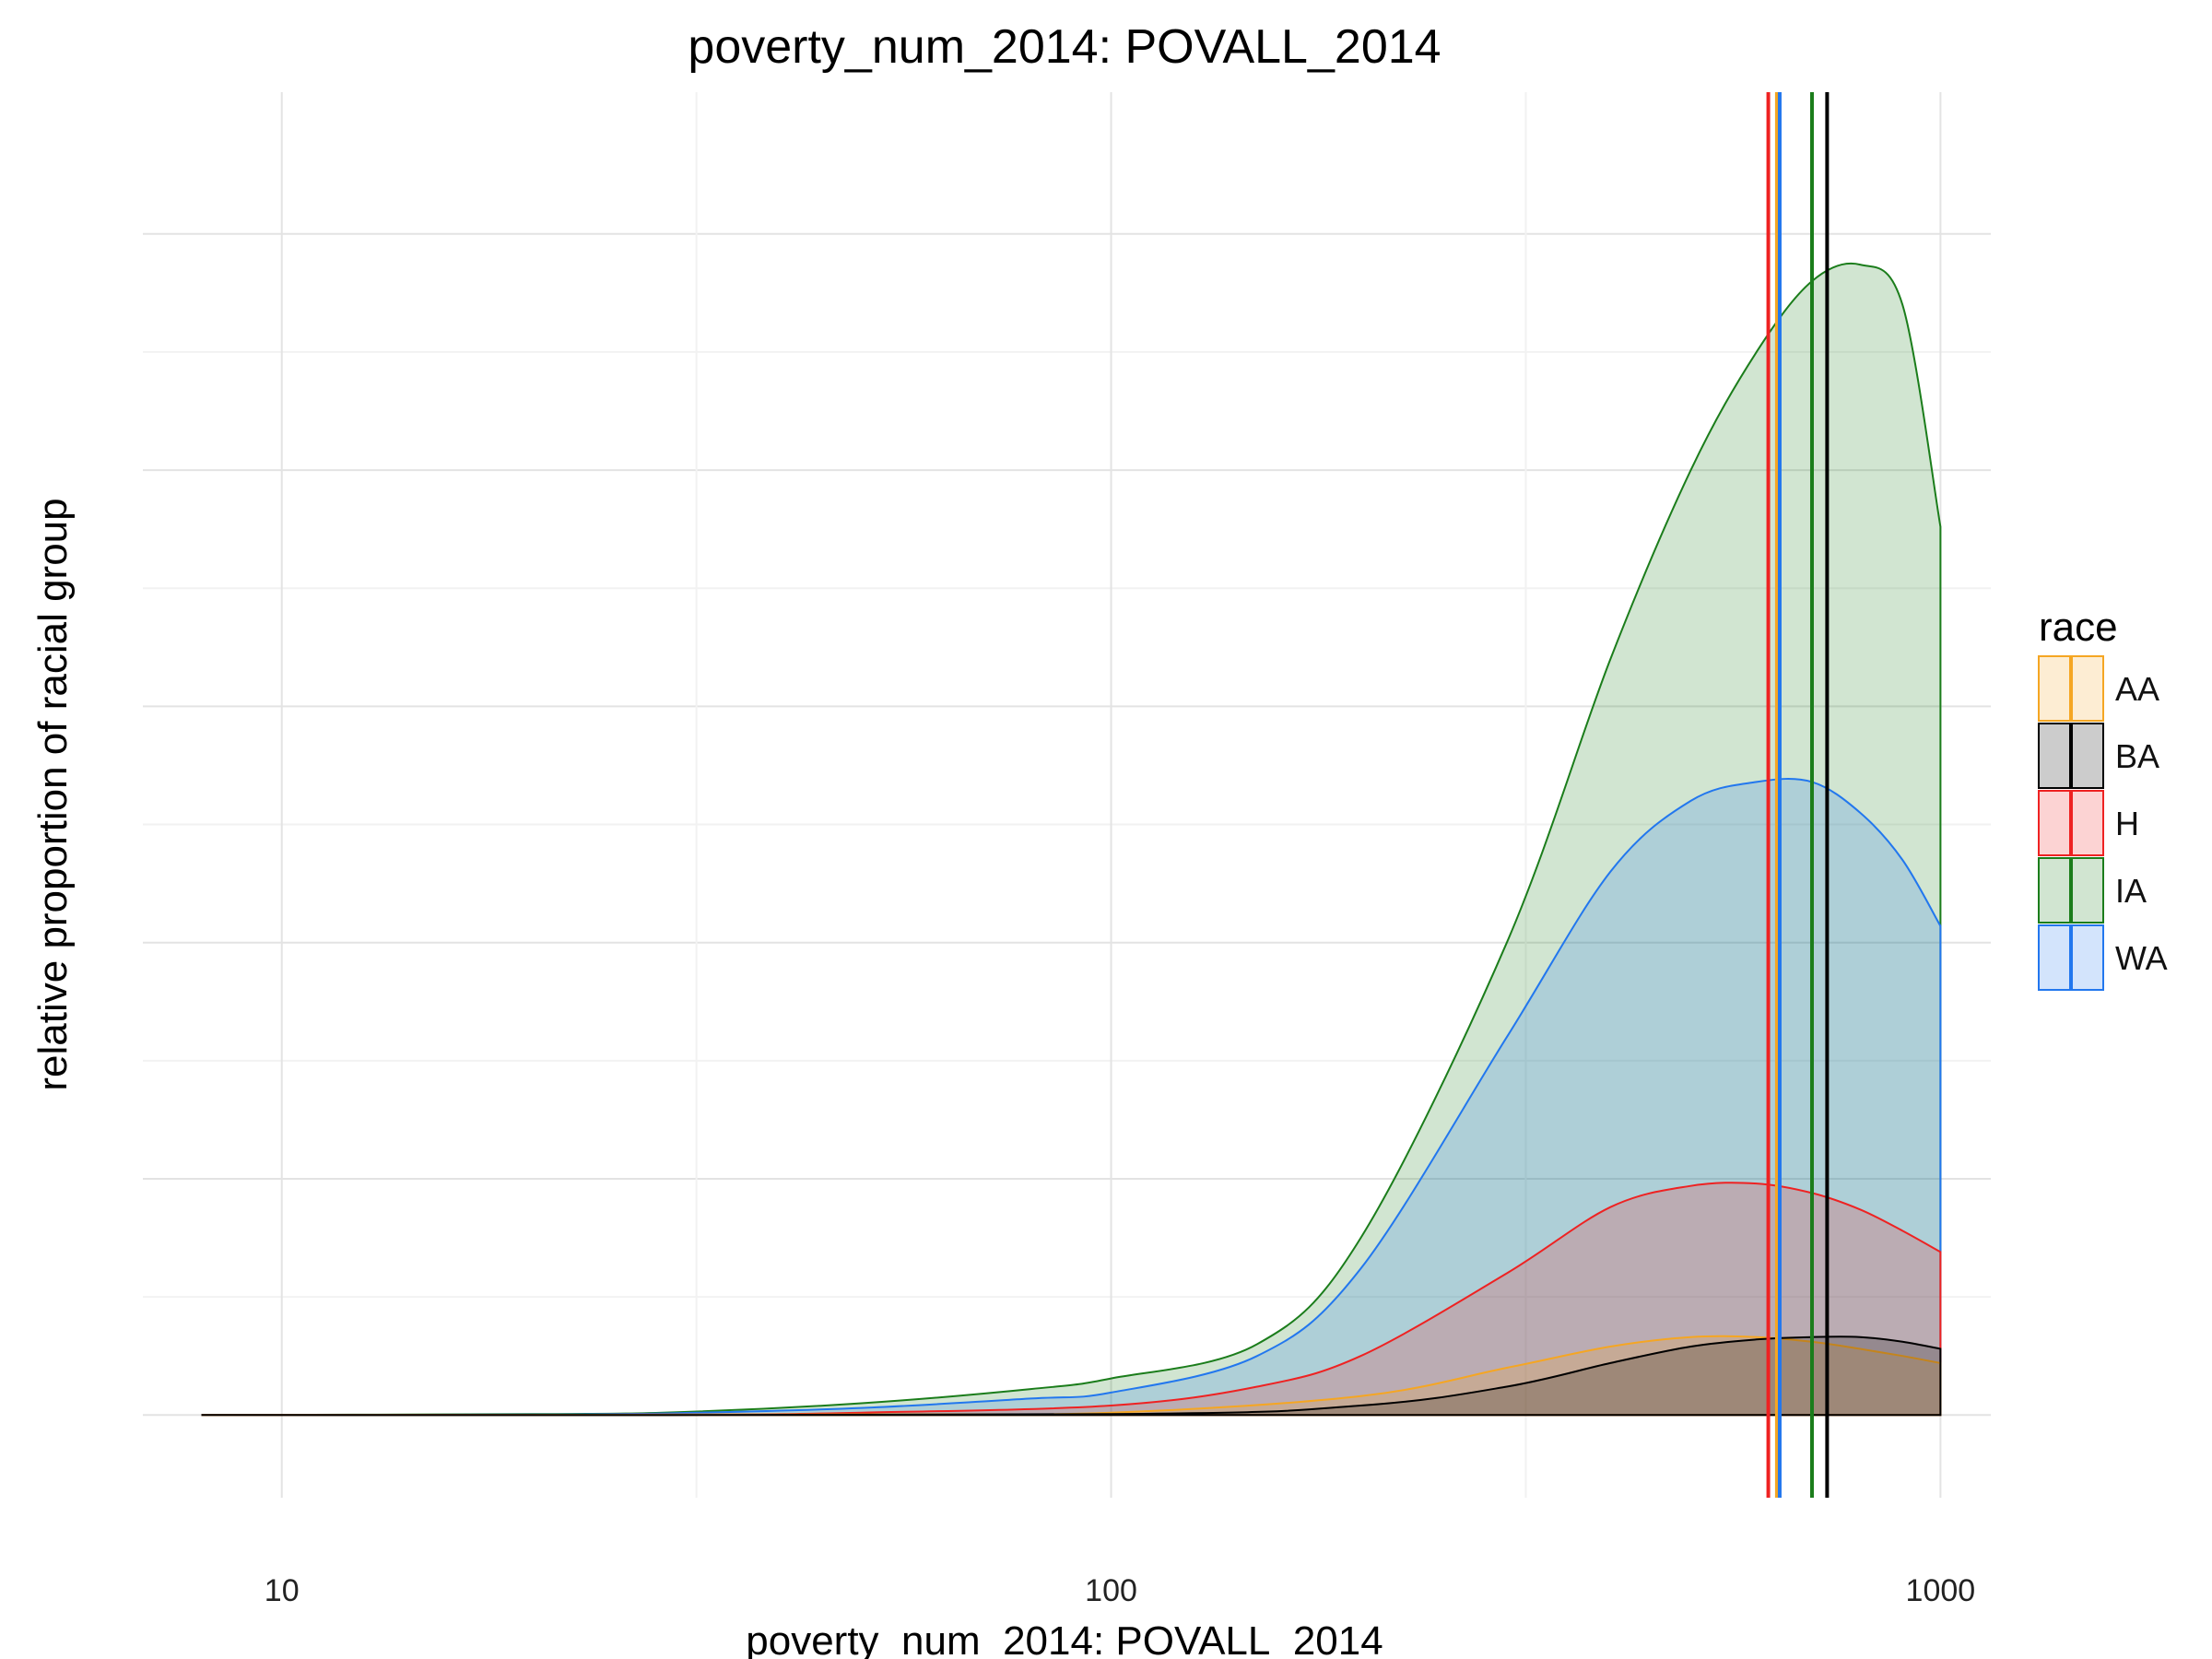  What do you see at coordinates (1064, 47) in the screenshot?
I see `chart-title: poverty_num_2014: POVALL_2014` at bounding box center [1064, 47].